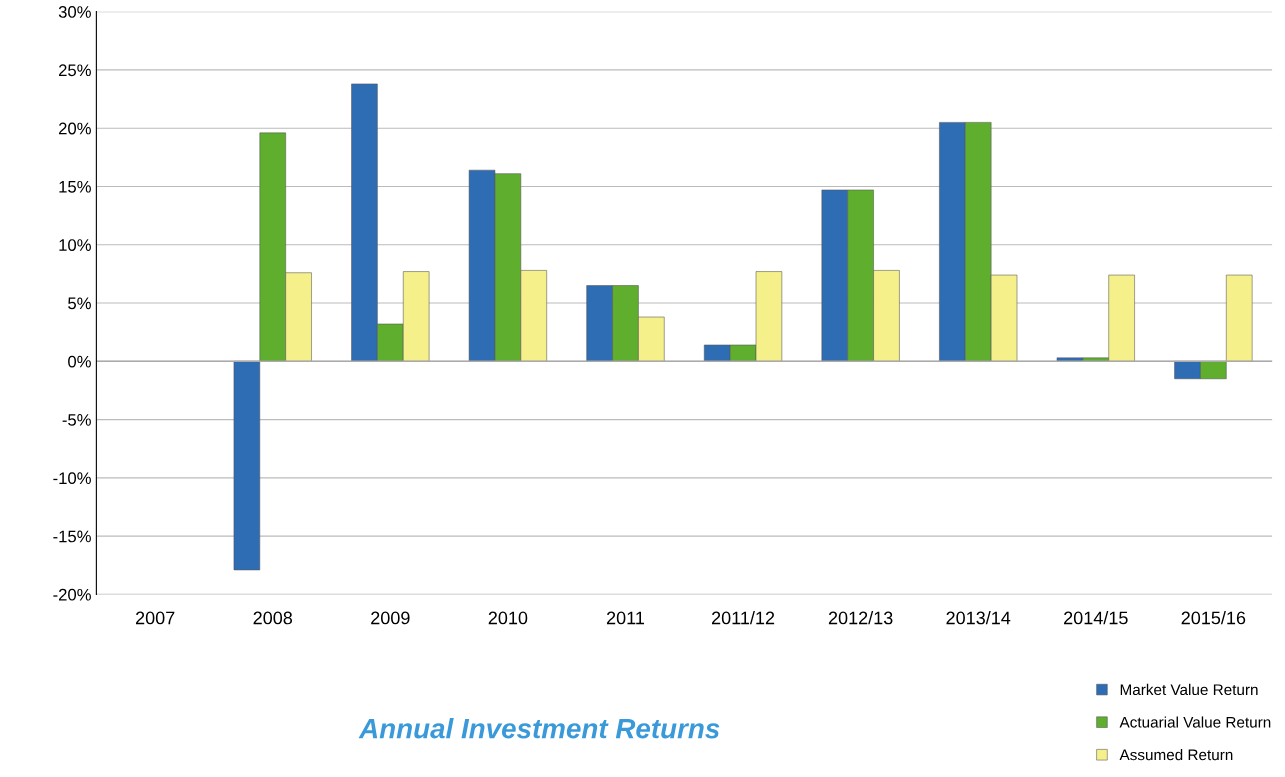  I want to click on legend-label: Market Value Return, so click(1189, 689).